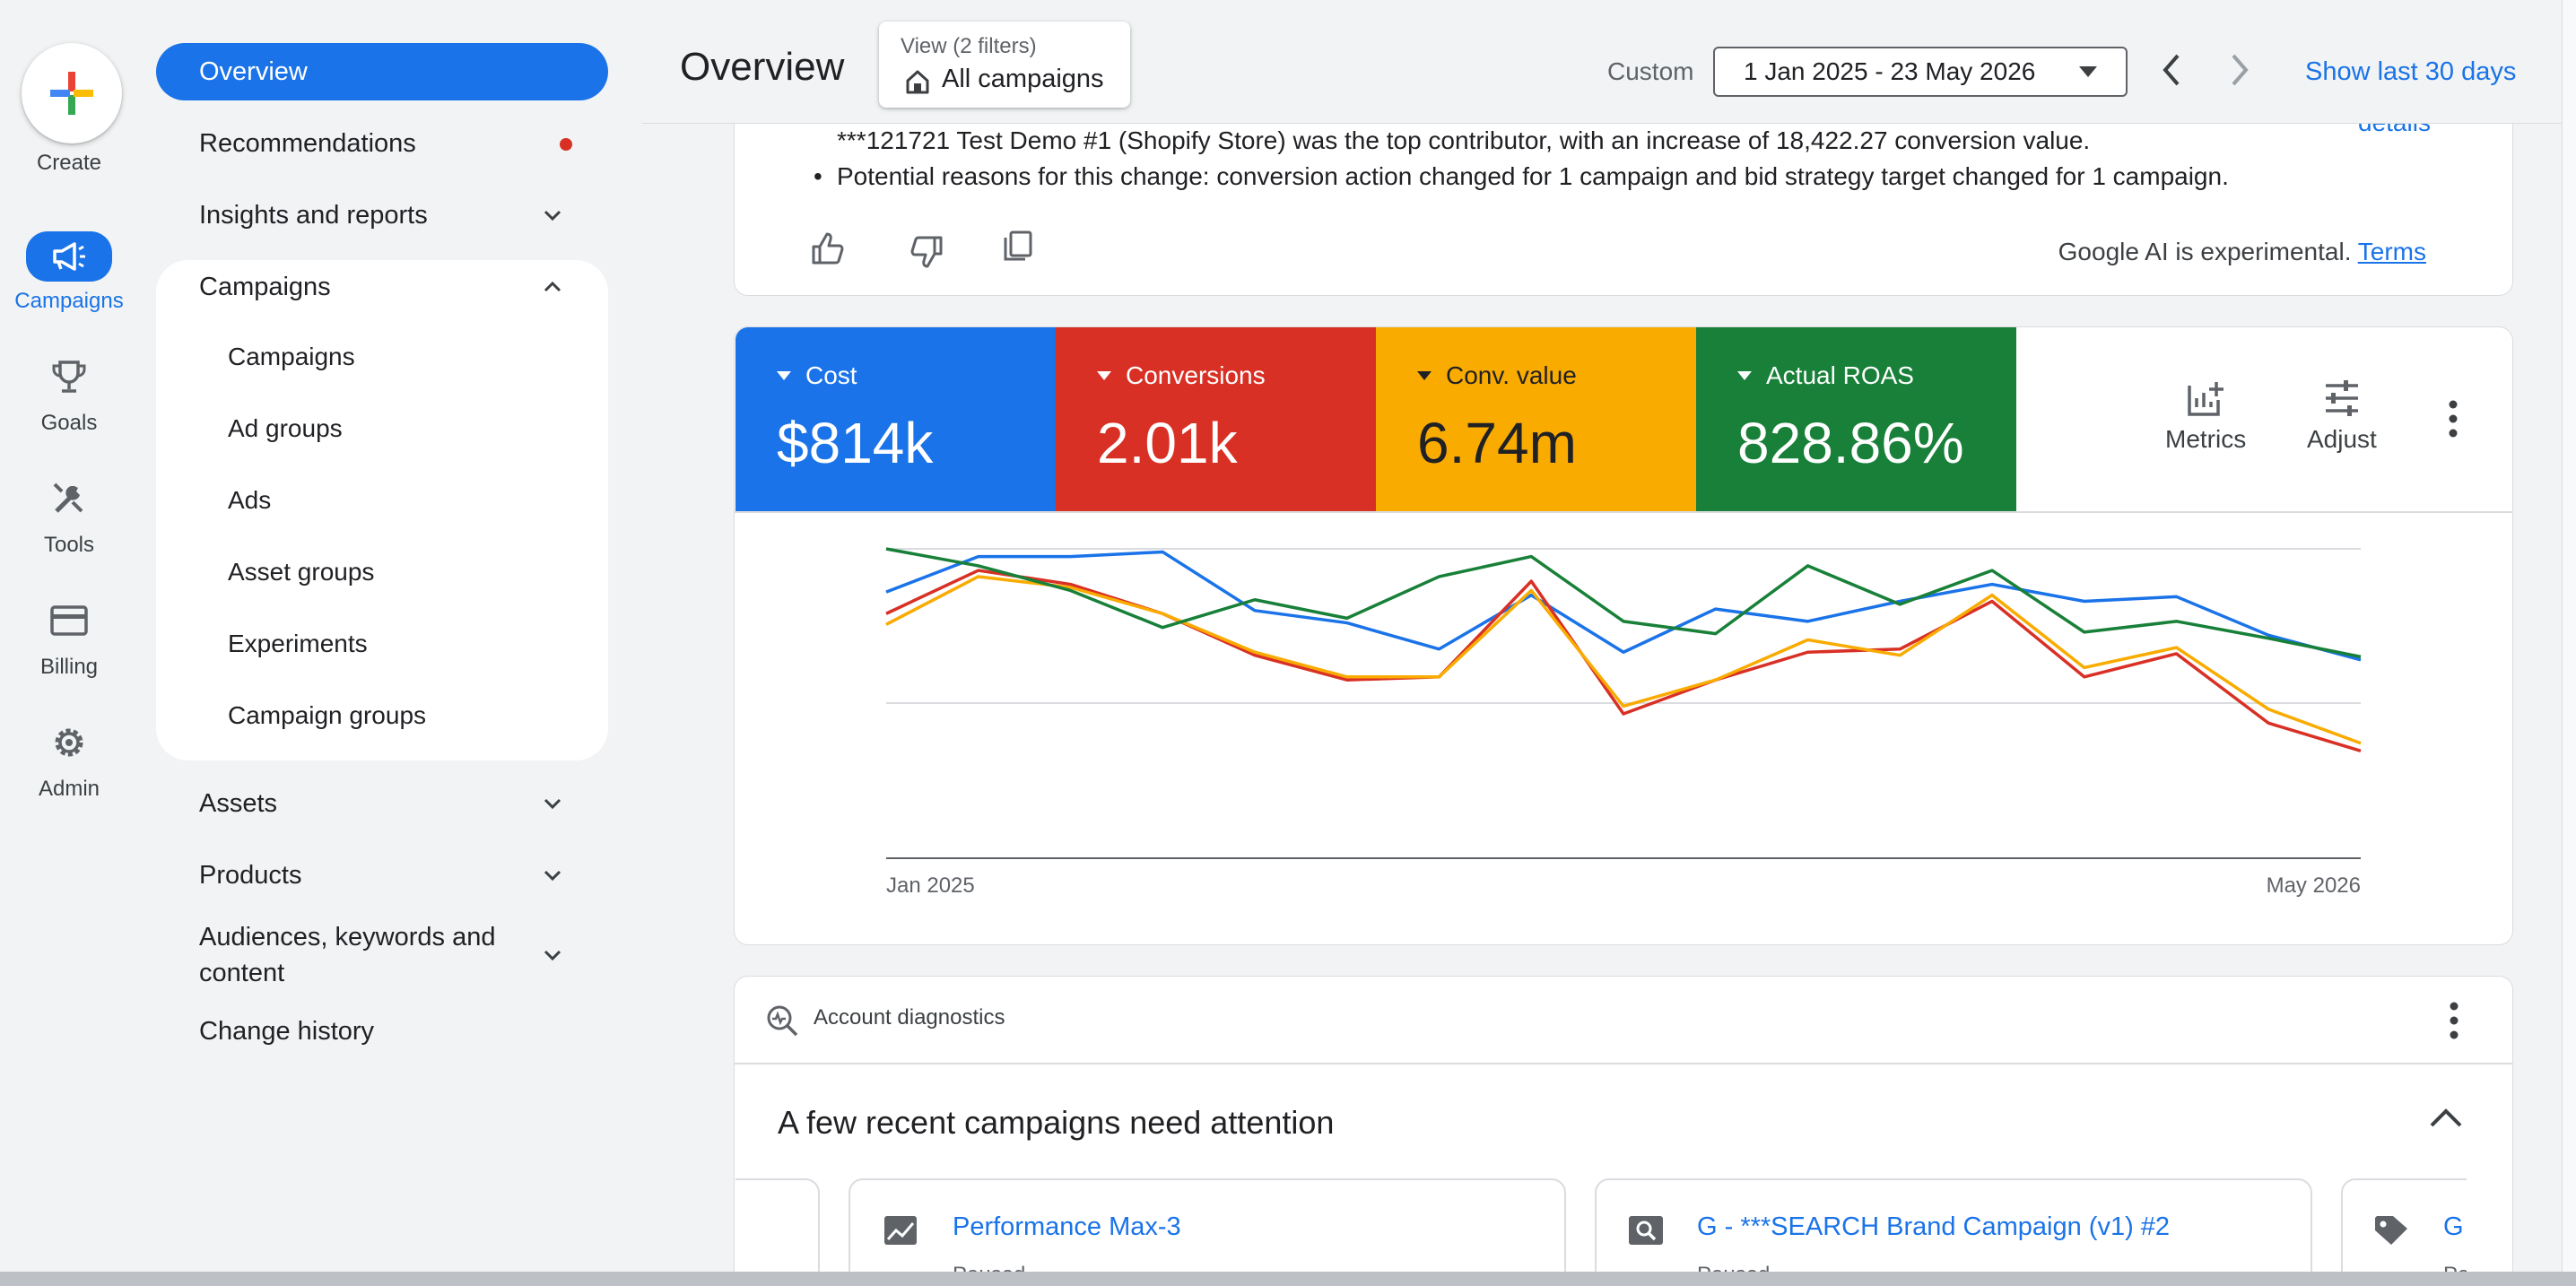  What do you see at coordinates (2206, 439) in the screenshot?
I see `metrics-label: Metrics` at bounding box center [2206, 439].